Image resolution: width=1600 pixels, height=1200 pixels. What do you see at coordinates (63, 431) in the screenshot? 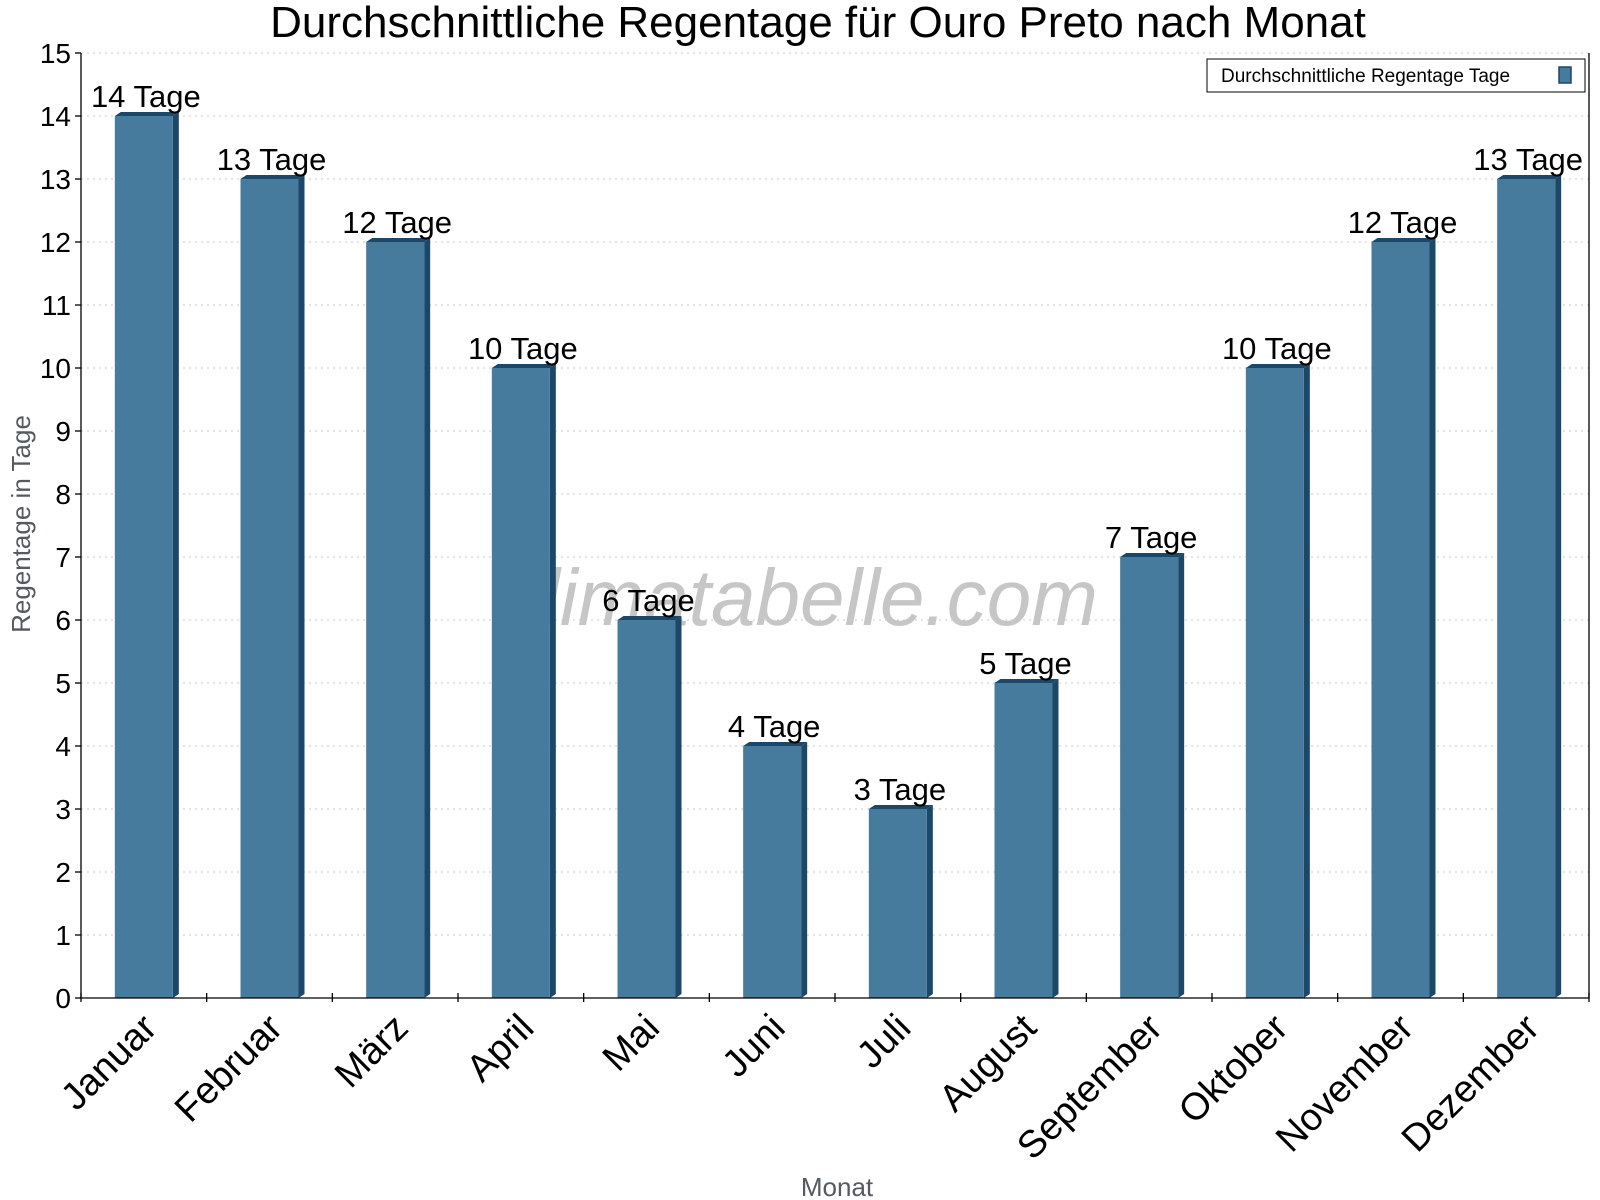
I see `y-tick-label: 9` at bounding box center [63, 431].